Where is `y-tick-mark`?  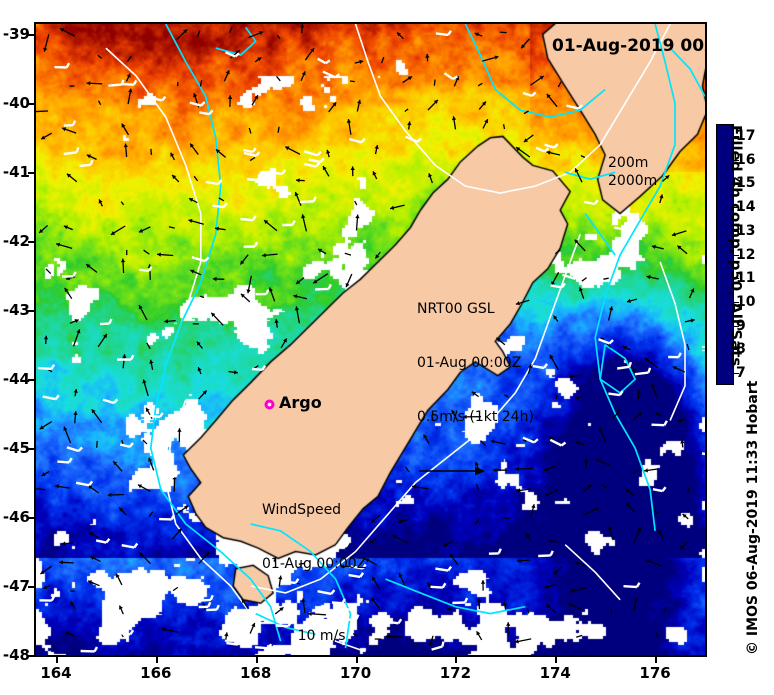
y-tick-mark is located at coordinates (31, 449).